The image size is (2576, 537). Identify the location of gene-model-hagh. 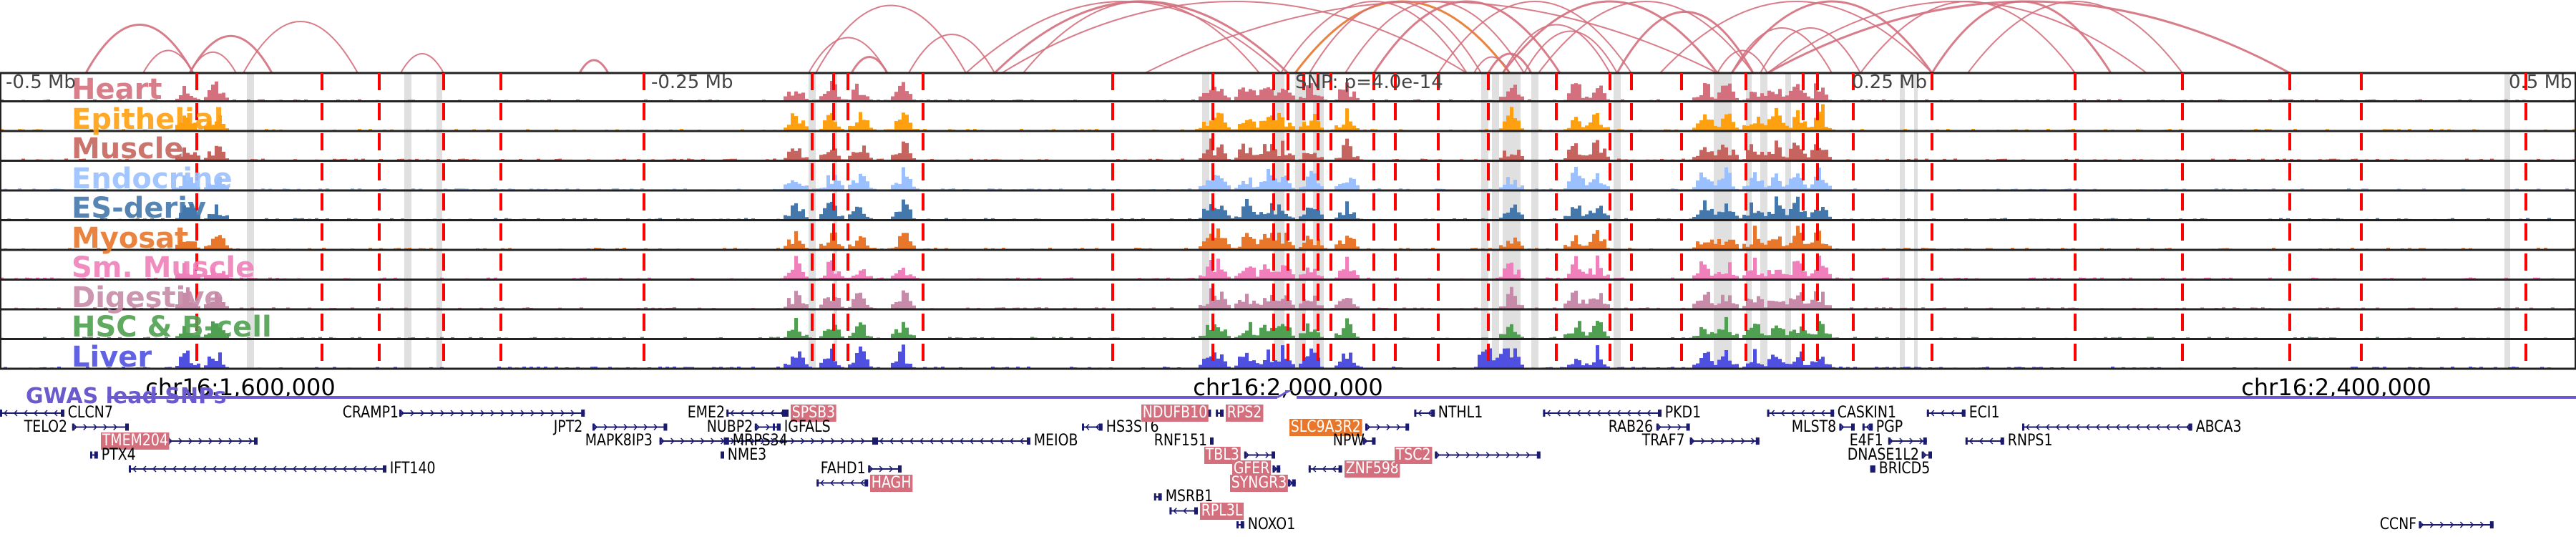
(842, 483).